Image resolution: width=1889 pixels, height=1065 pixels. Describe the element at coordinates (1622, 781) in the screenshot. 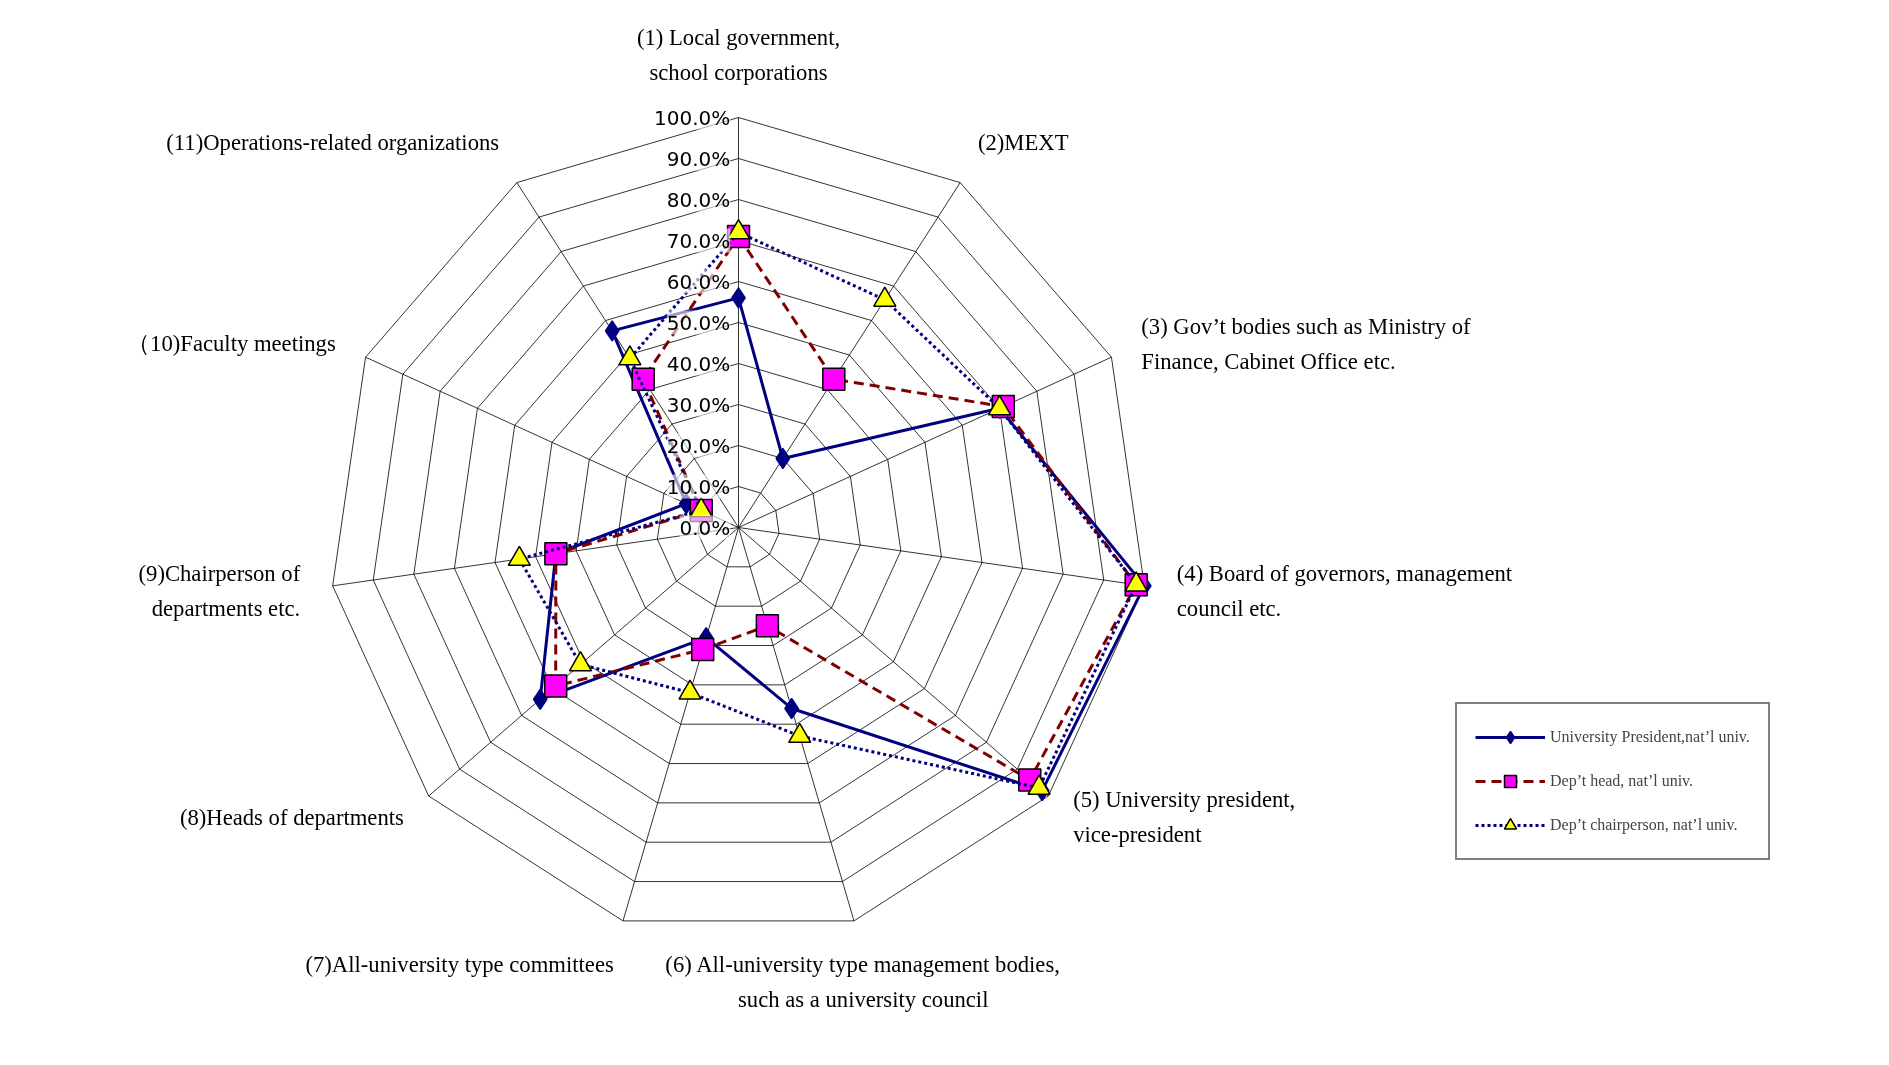

I see `legend-label: Dep’t head, nat’l univ.` at that location.